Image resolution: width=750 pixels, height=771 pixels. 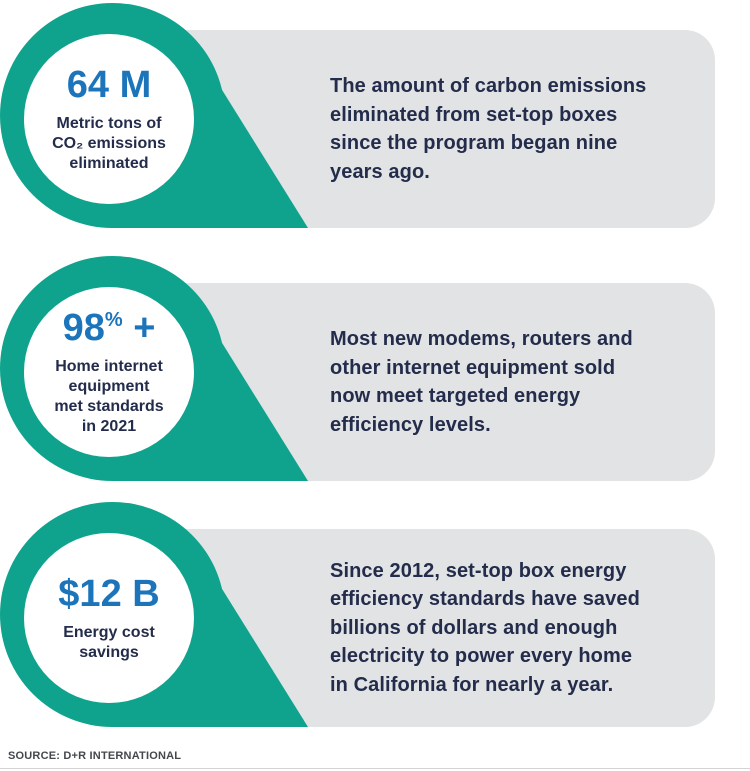 I want to click on stat-label: Energy cost savings, so click(x=109, y=642).